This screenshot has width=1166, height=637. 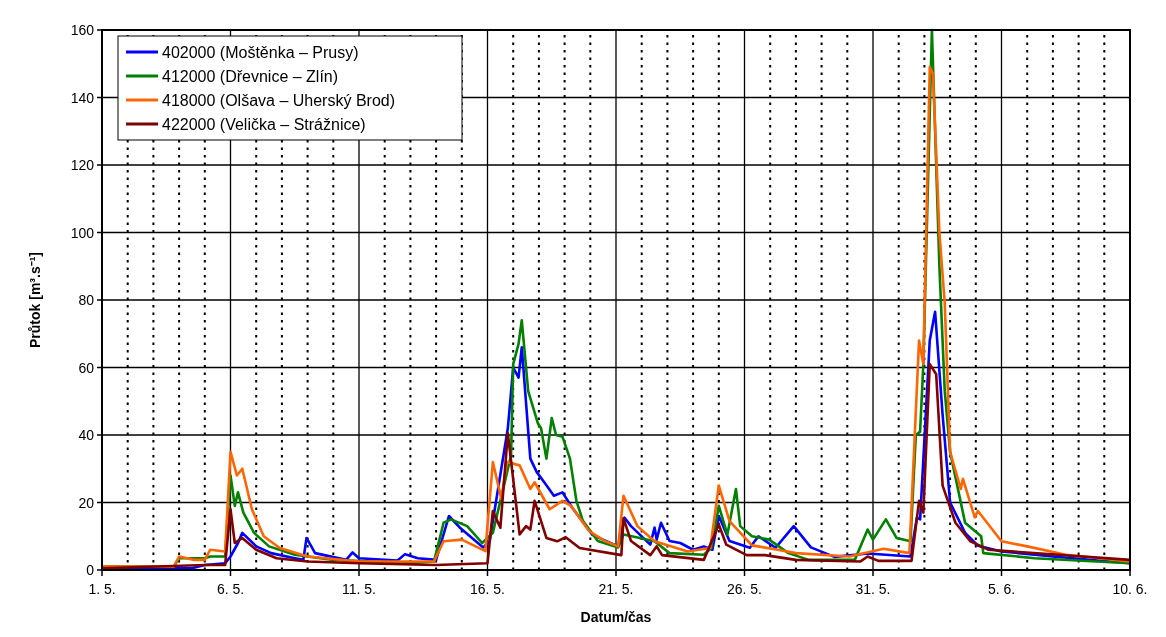 I want to click on legend-label: 412000 (Dřevnice – Zlín), so click(x=250, y=76).